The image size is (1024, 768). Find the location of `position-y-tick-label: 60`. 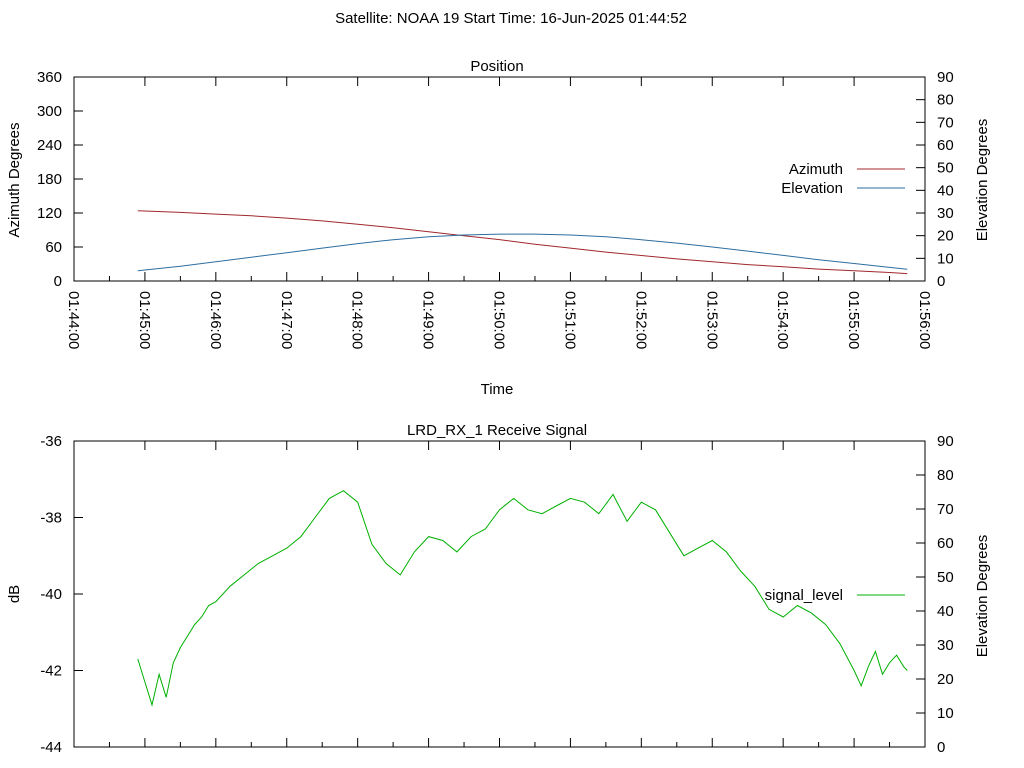

position-y-tick-label: 60 is located at coordinates (53, 247).